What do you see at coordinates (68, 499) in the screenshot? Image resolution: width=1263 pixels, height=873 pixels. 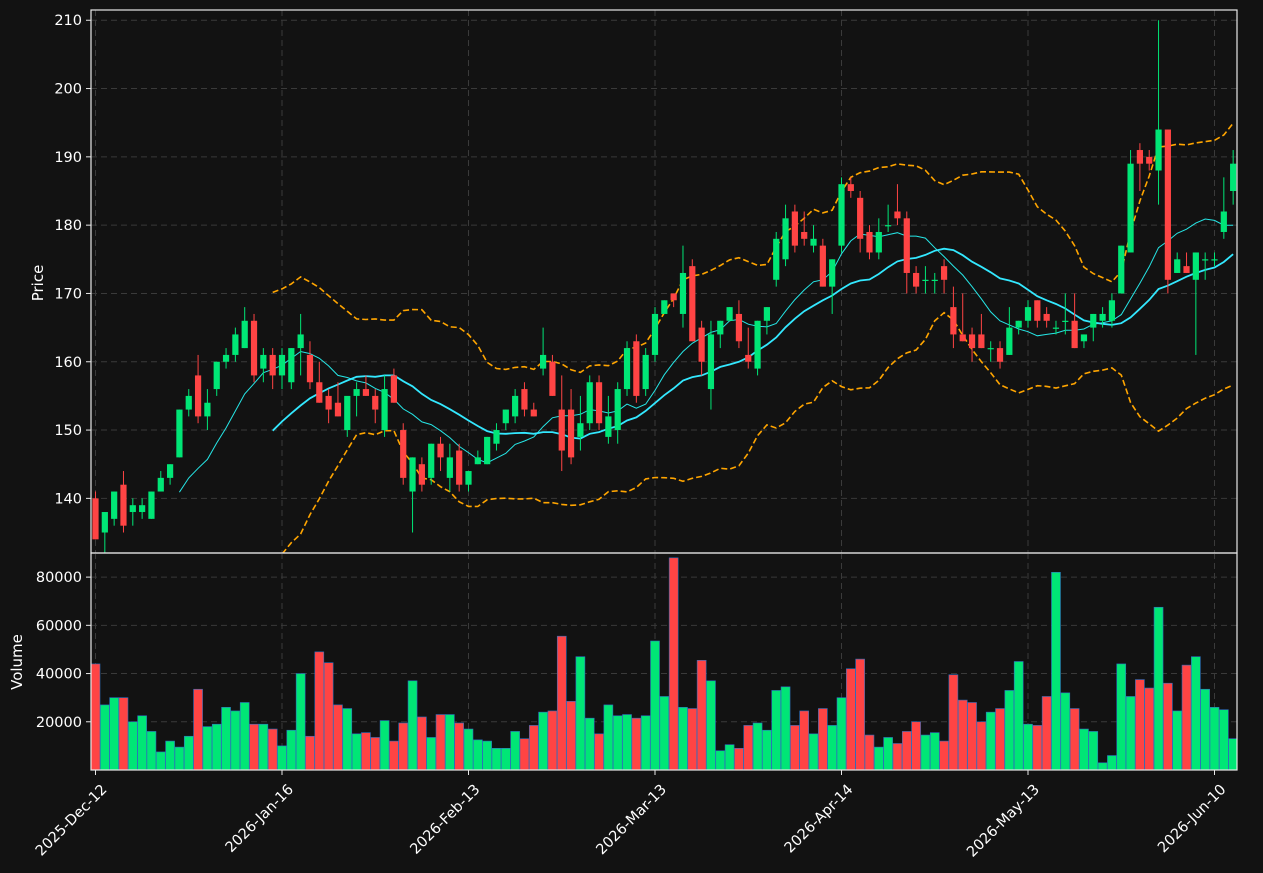 I see `price-tick-label: 140` at bounding box center [68, 499].